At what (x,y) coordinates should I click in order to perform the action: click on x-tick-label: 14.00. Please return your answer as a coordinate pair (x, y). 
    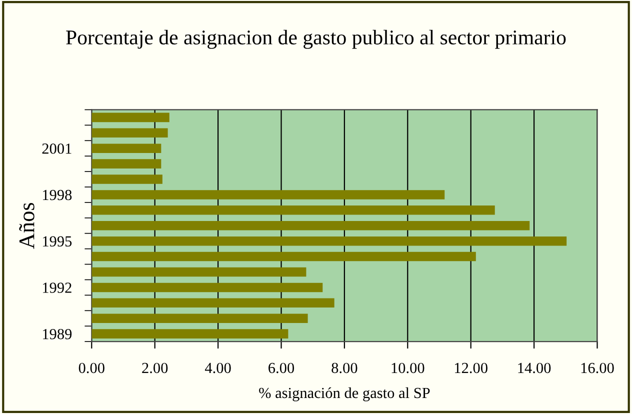
    Looking at the image, I should click on (534, 368).